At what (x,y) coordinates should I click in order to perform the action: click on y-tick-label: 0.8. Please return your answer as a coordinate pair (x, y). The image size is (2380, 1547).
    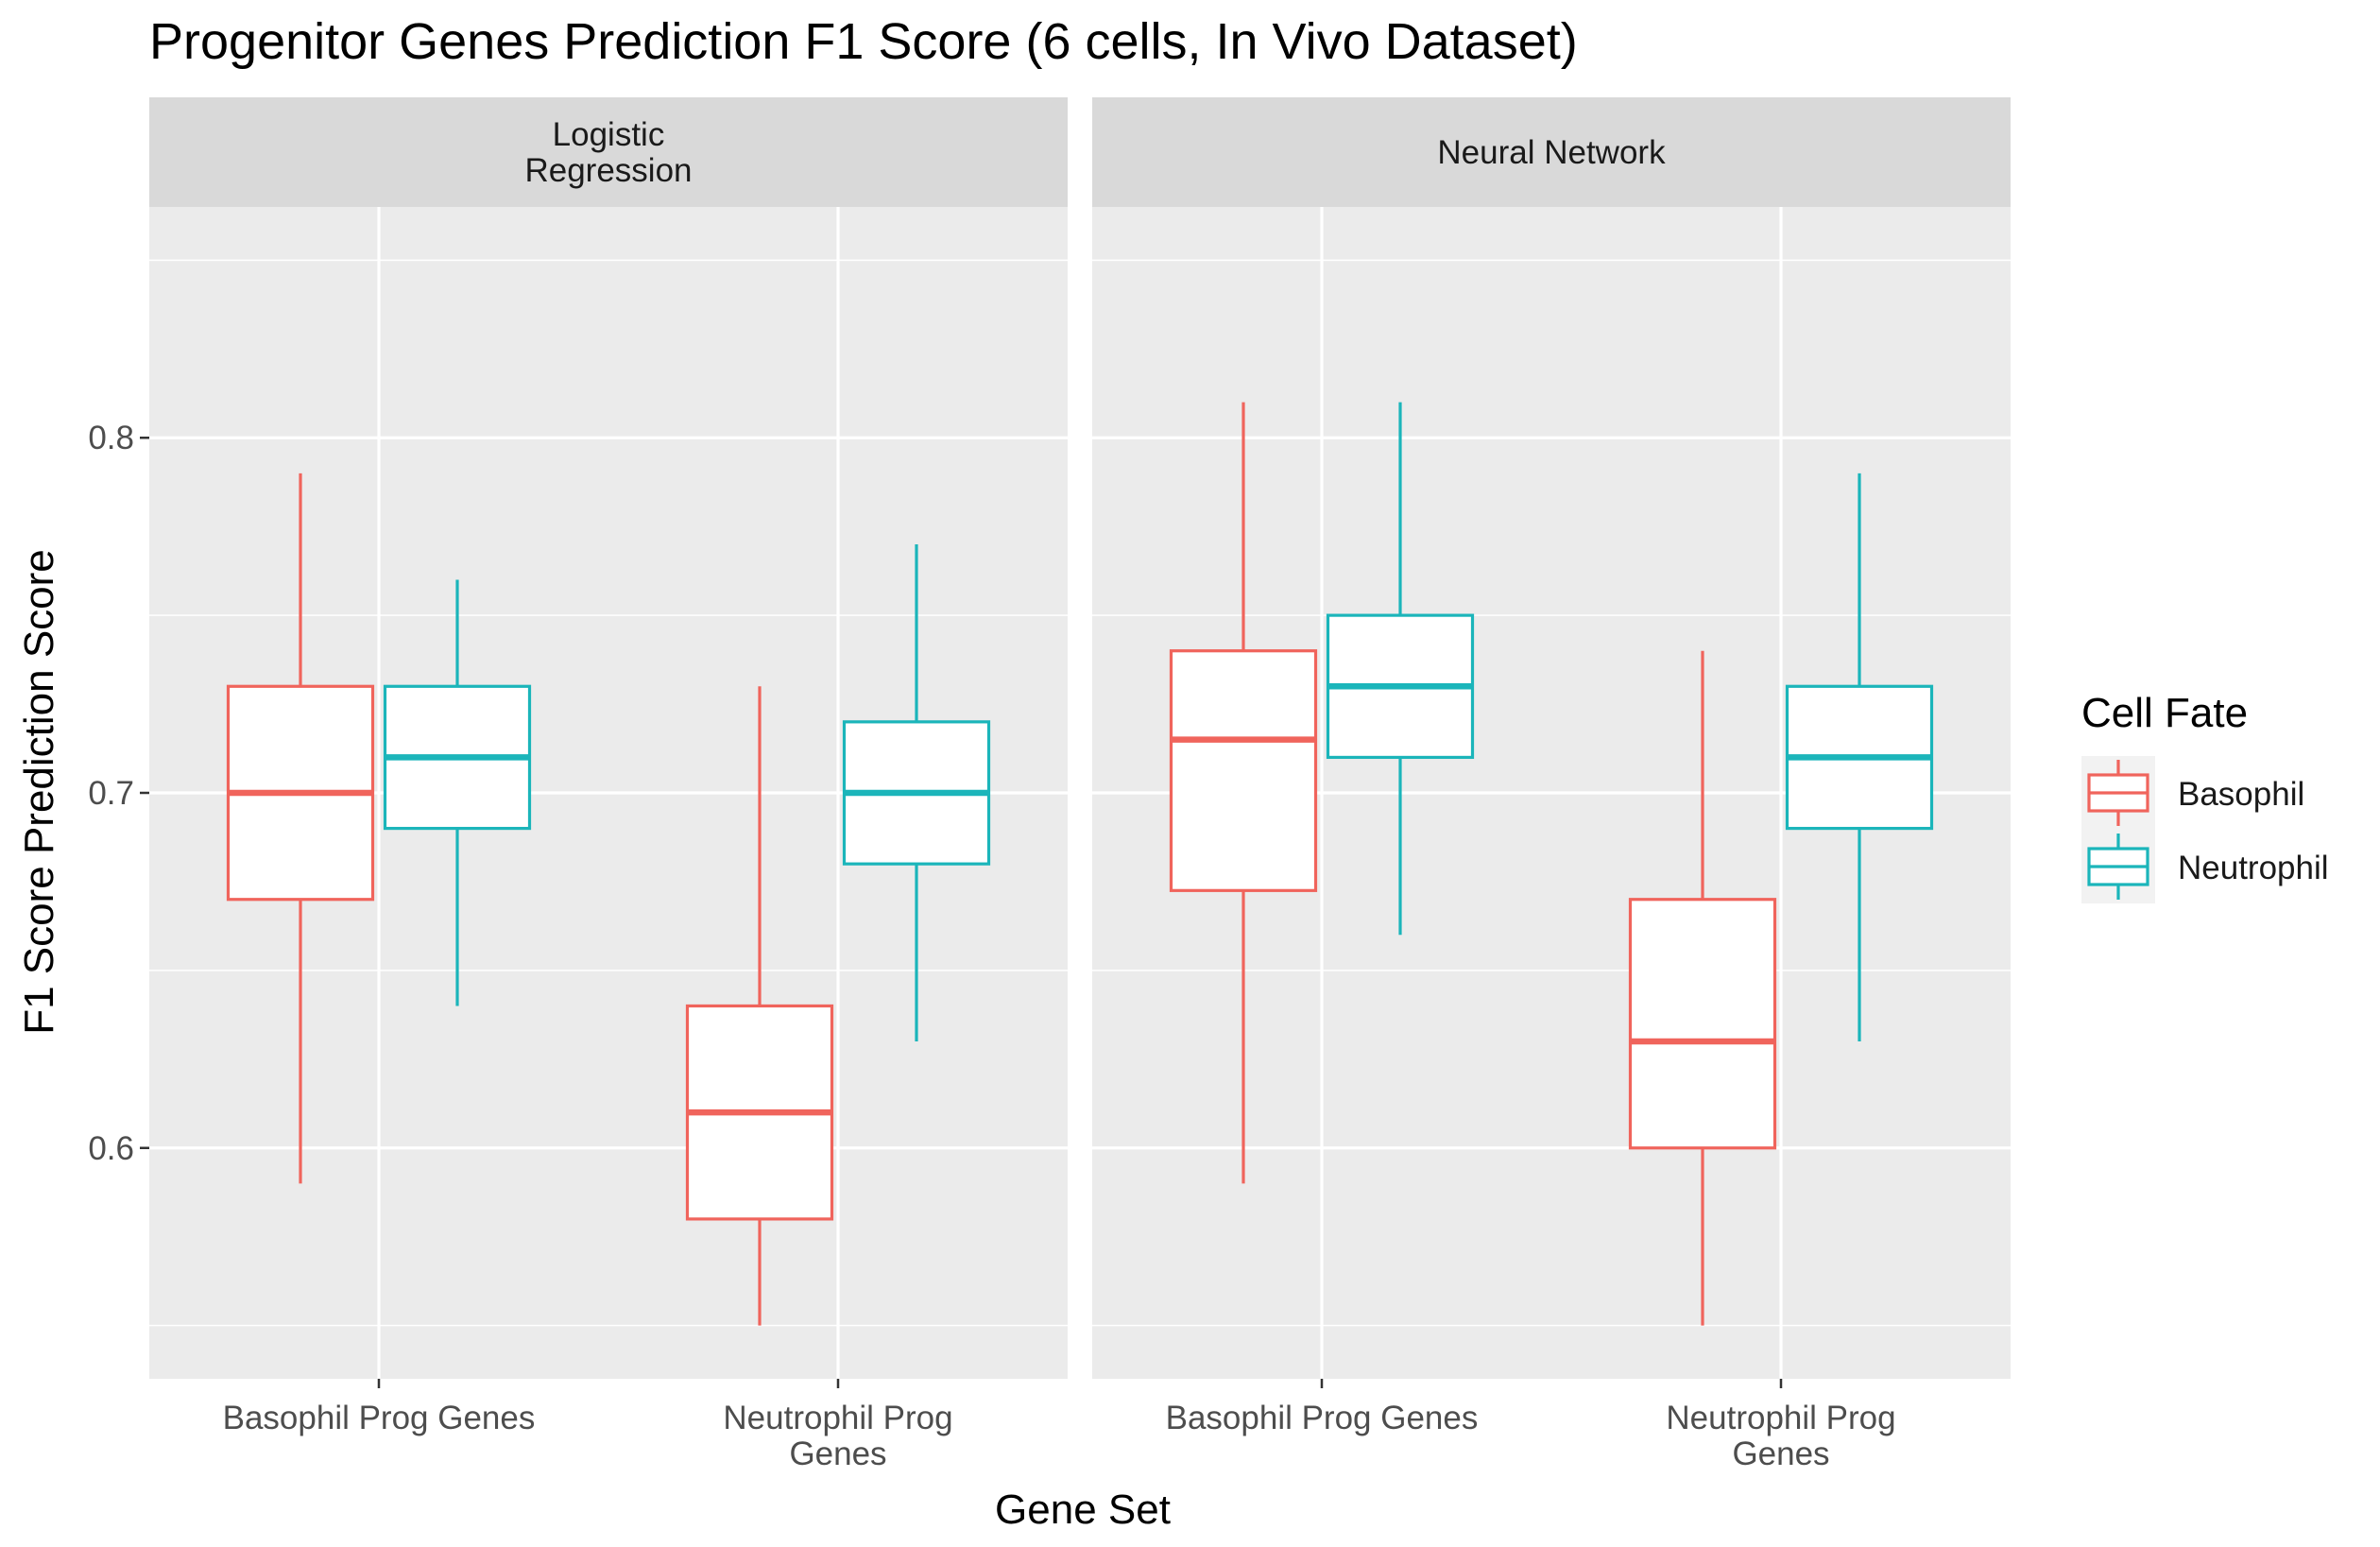
    Looking at the image, I should click on (111, 438).